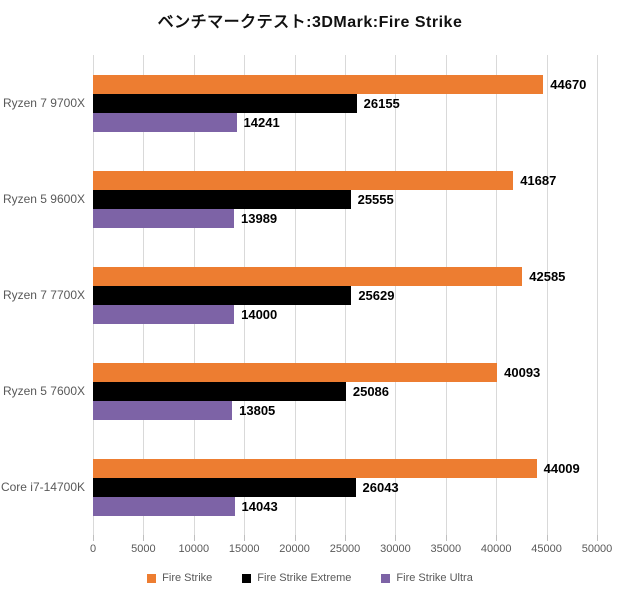  Describe the element at coordinates (561, 468) in the screenshot. I see `bar-value-label: 44009` at that location.